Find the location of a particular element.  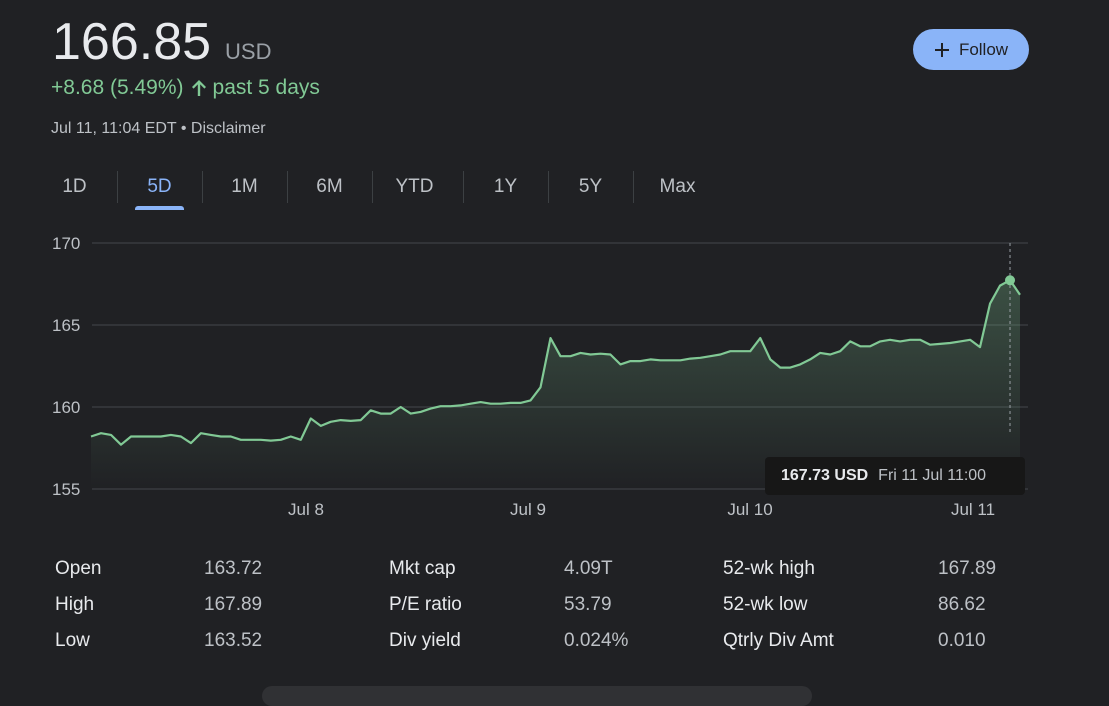

tab-label: 1D is located at coordinates (74, 186).